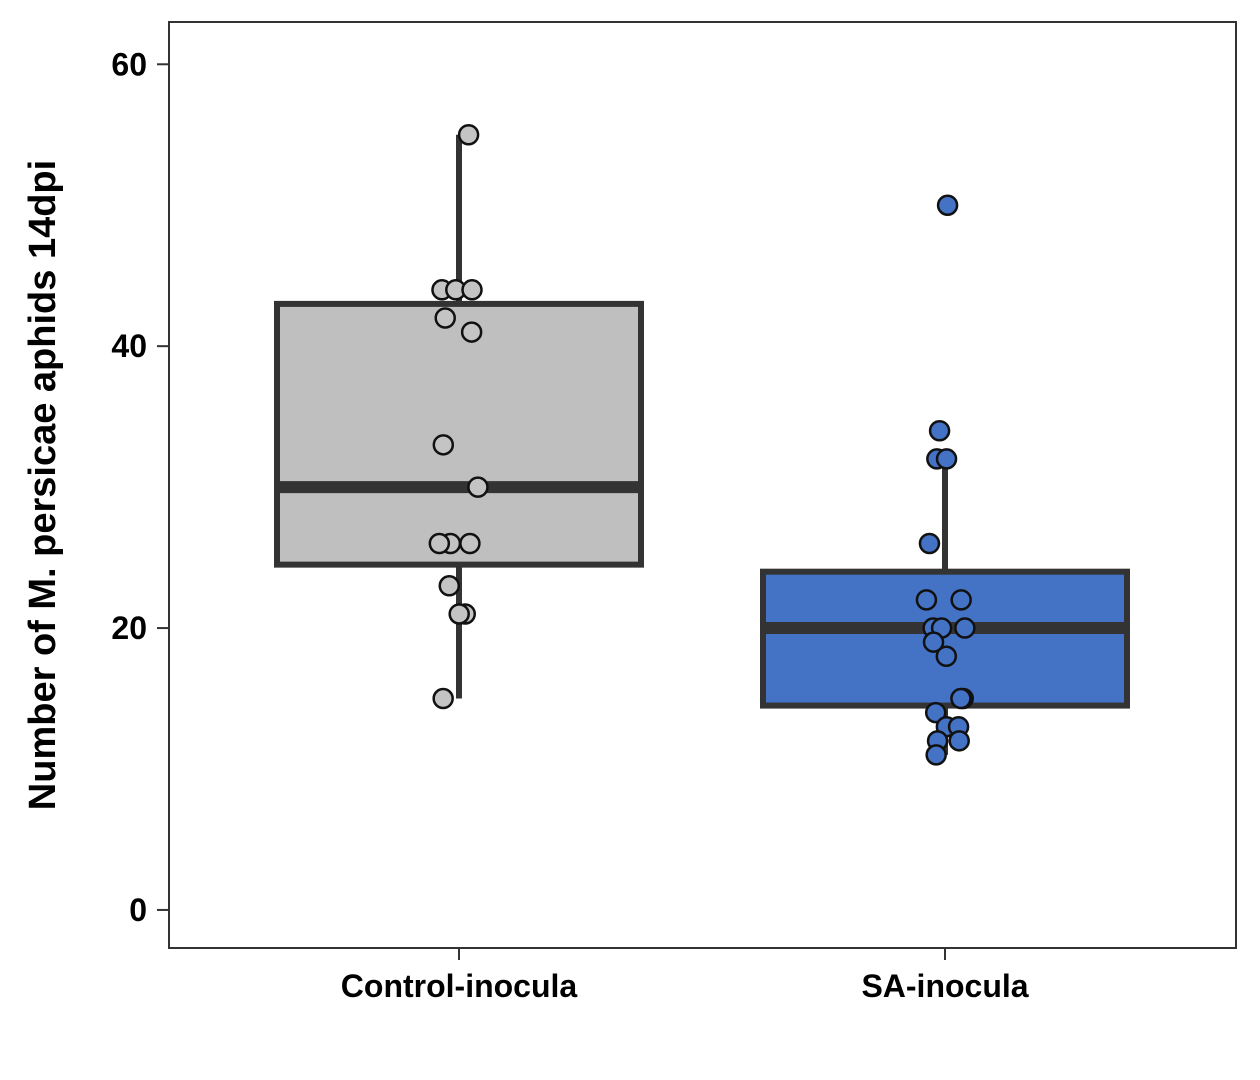 The image size is (1260, 1080). Describe the element at coordinates (129, 346) in the screenshot. I see `y-tick-label: 40` at that location.